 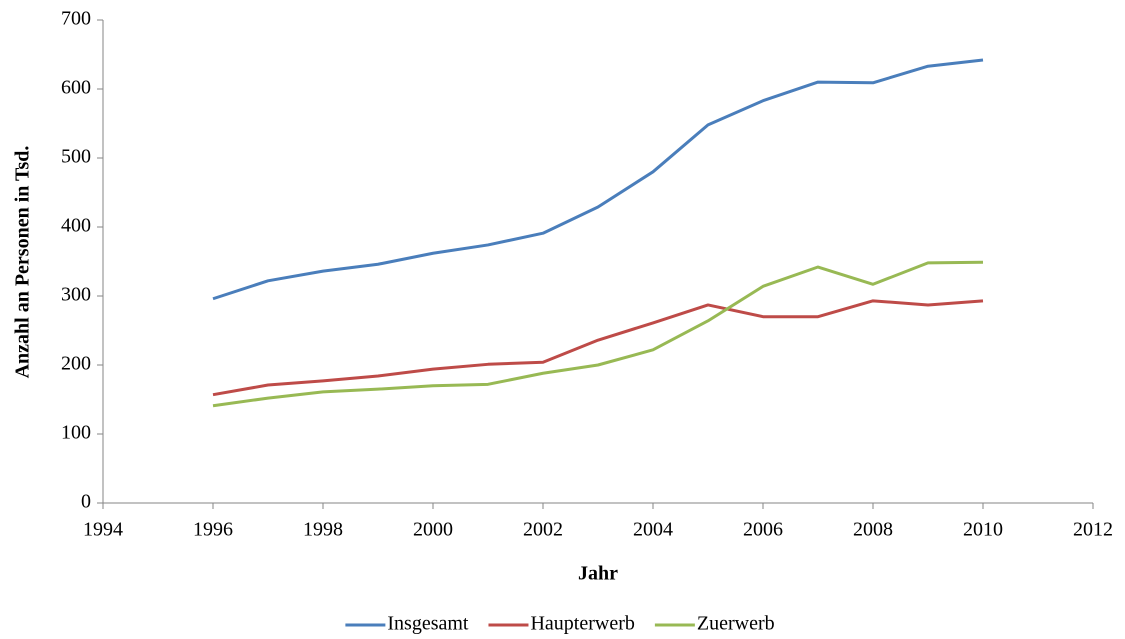 I want to click on y-tick-label: 100, so click(x=76, y=433).